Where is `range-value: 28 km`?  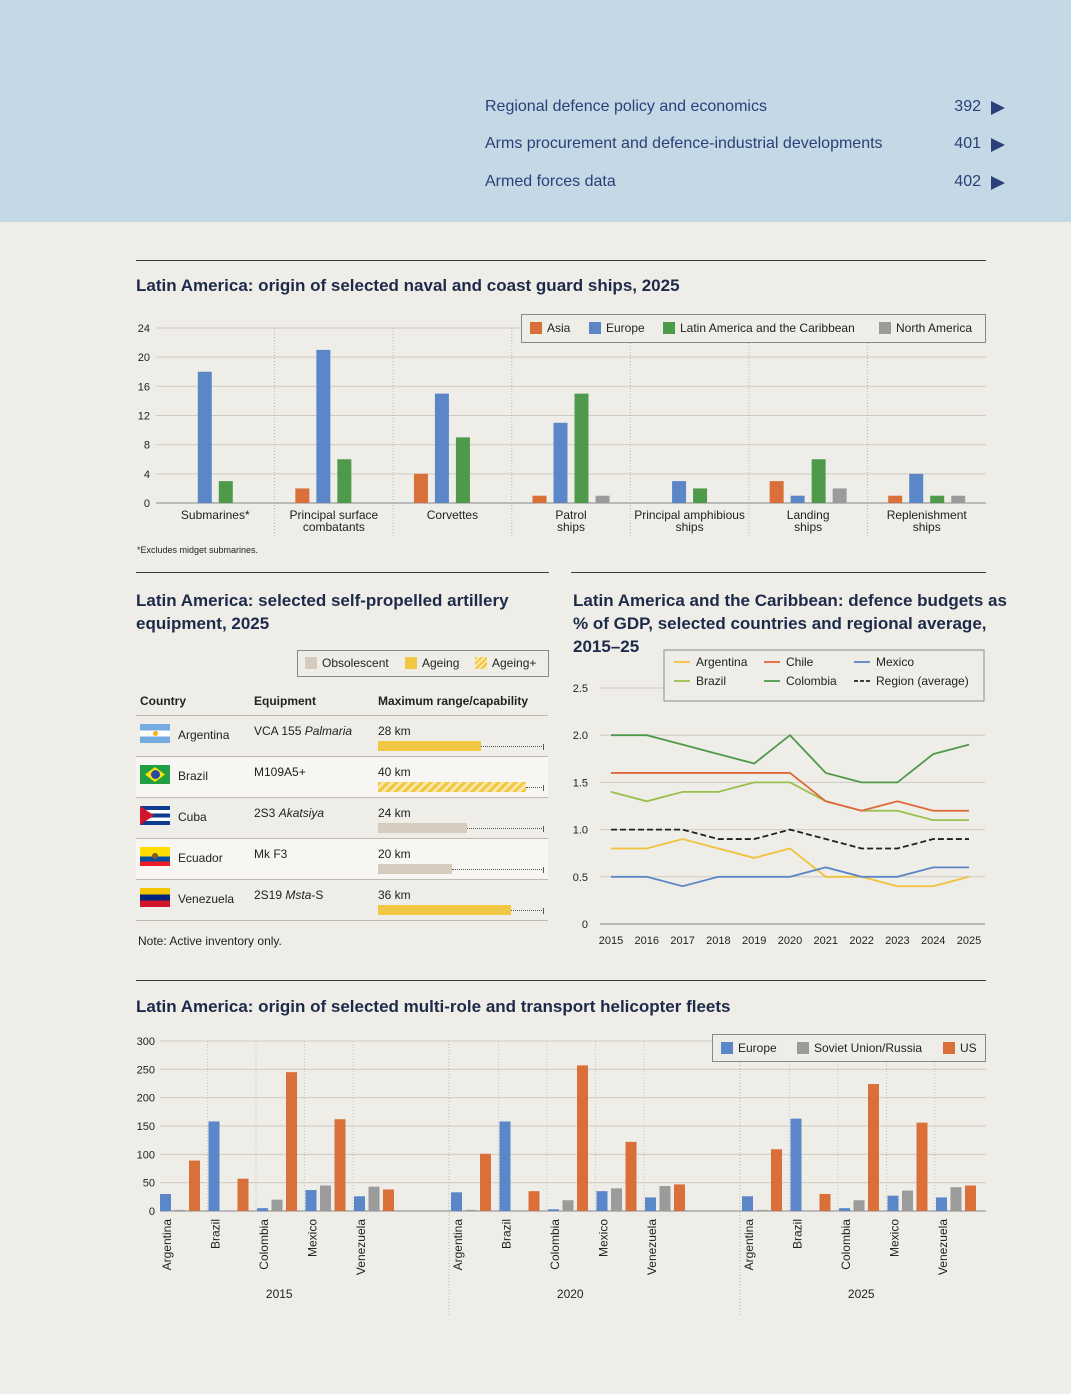 range-value: 28 km is located at coordinates (394, 731).